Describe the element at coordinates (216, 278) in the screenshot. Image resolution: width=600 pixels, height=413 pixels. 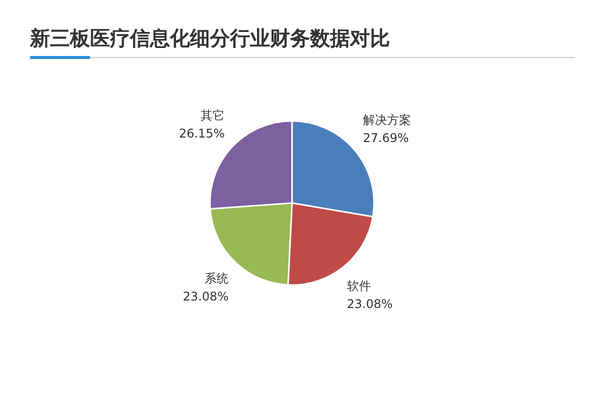
I see `slice-label: 系统` at that location.